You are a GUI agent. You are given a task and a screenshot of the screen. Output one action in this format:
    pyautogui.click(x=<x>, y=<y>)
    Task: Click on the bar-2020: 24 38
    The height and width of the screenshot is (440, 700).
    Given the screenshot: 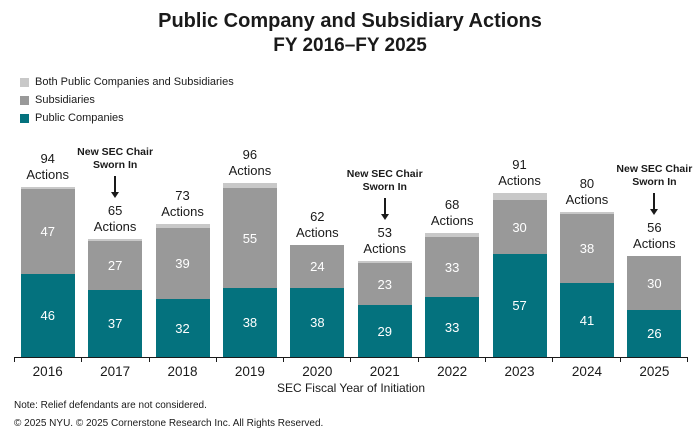 What is the action you would take?
    pyautogui.click(x=317, y=301)
    